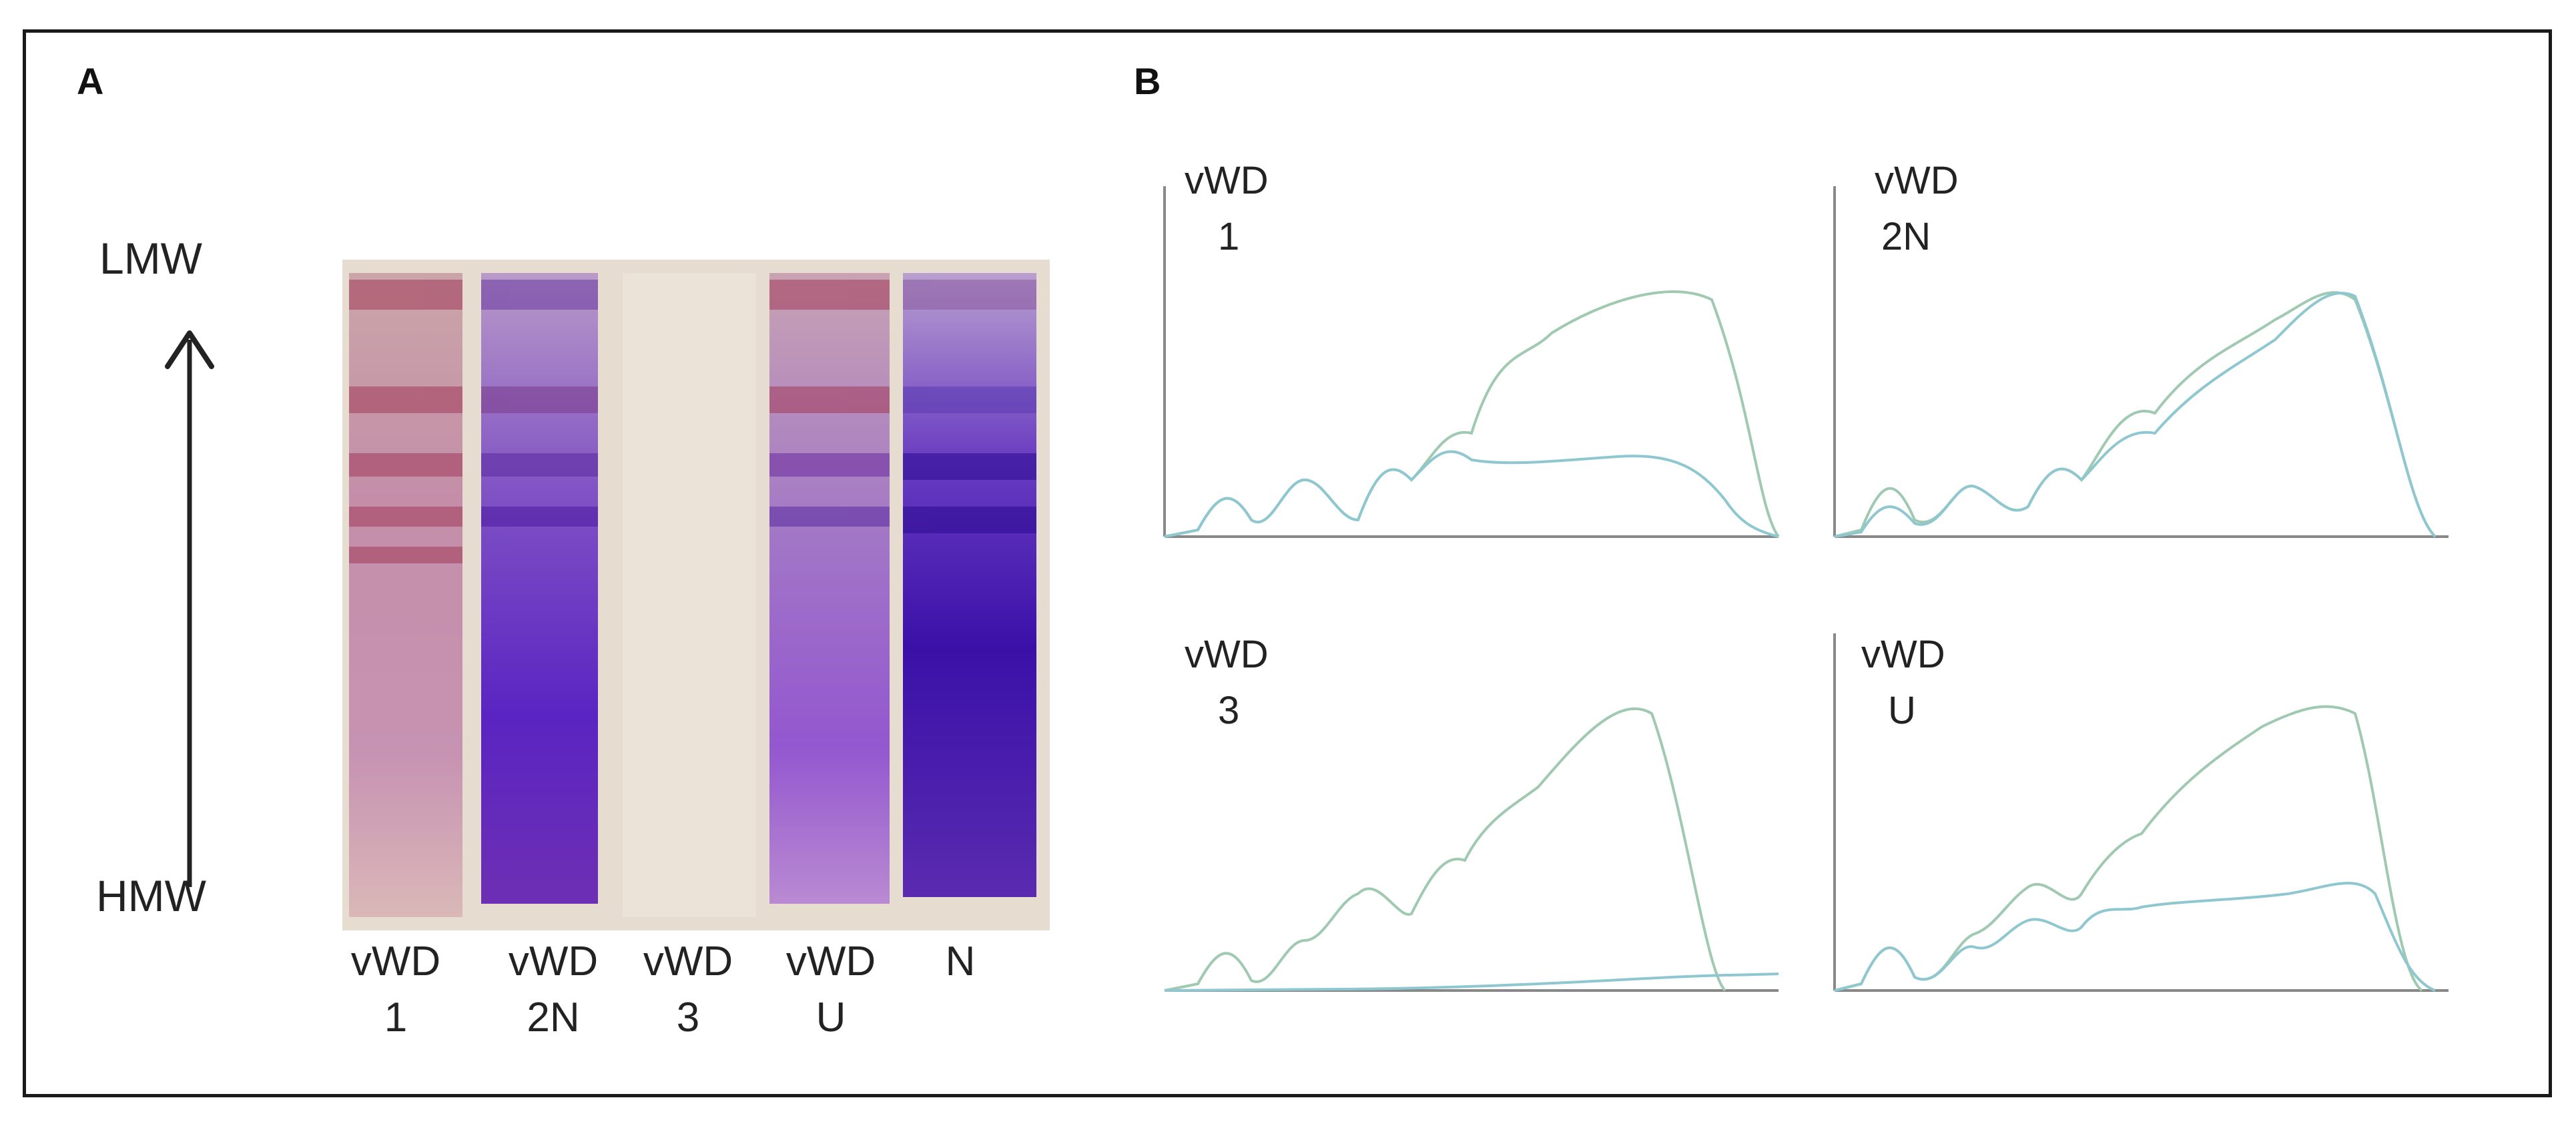 The width and height of the screenshot is (2576, 1122). What do you see at coordinates (1917, 209) in the screenshot?
I see `plot-2-label: vWD 2N` at bounding box center [1917, 209].